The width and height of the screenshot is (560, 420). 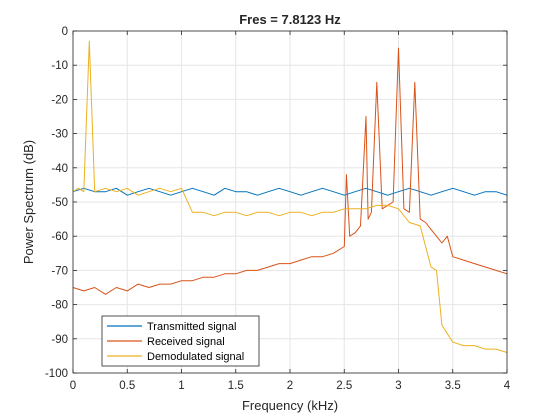 I want to click on x-tick-label: 0, so click(x=73, y=386).